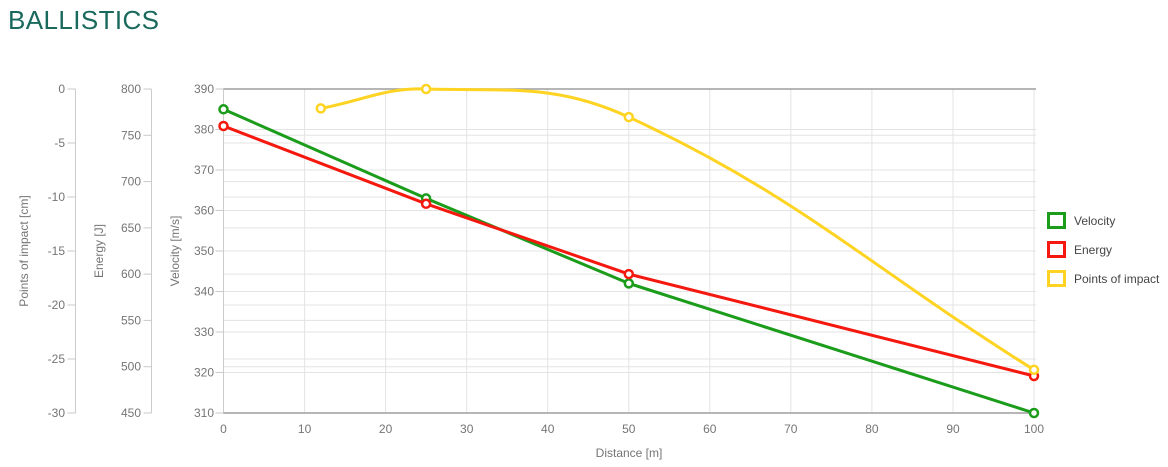 This screenshot has height=467, width=1168. I want to click on energy-tick-label: 450, so click(131, 413).